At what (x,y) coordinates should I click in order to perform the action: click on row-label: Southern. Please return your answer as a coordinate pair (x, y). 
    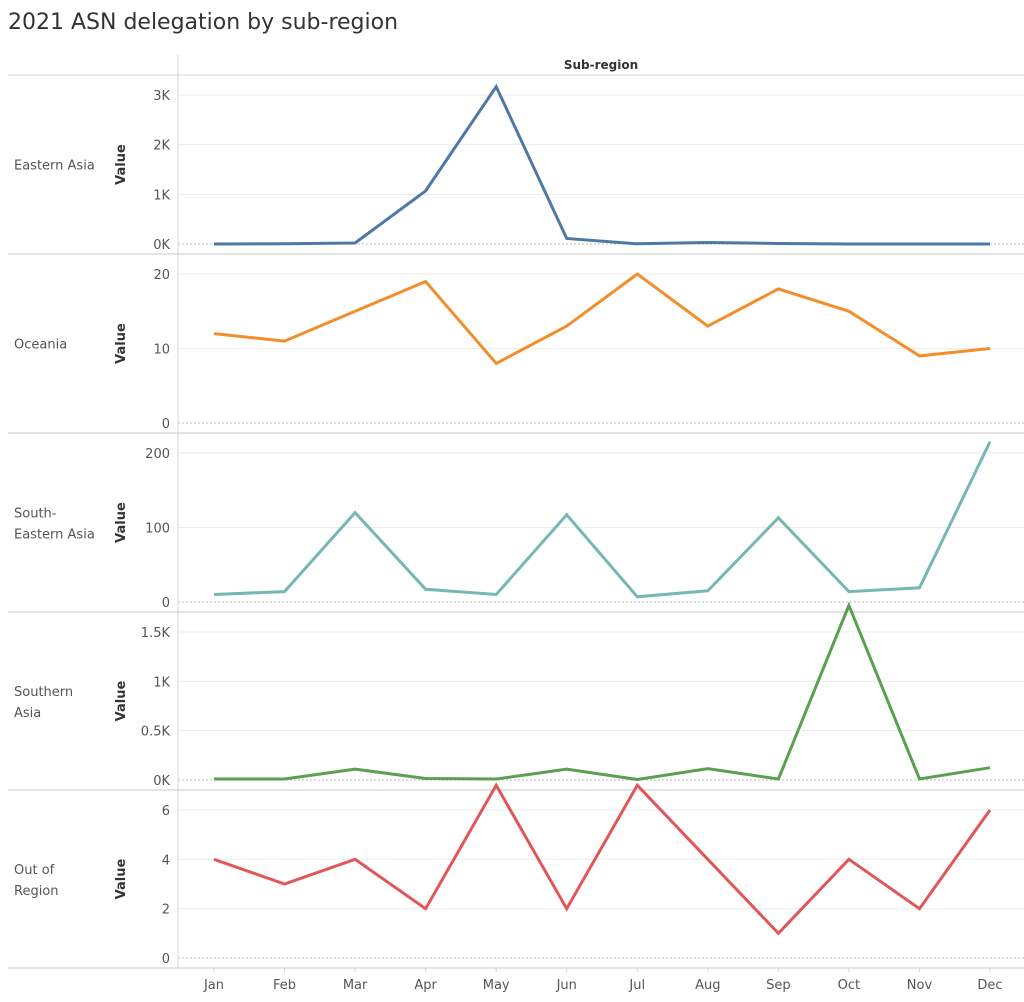
    Looking at the image, I should click on (43, 692).